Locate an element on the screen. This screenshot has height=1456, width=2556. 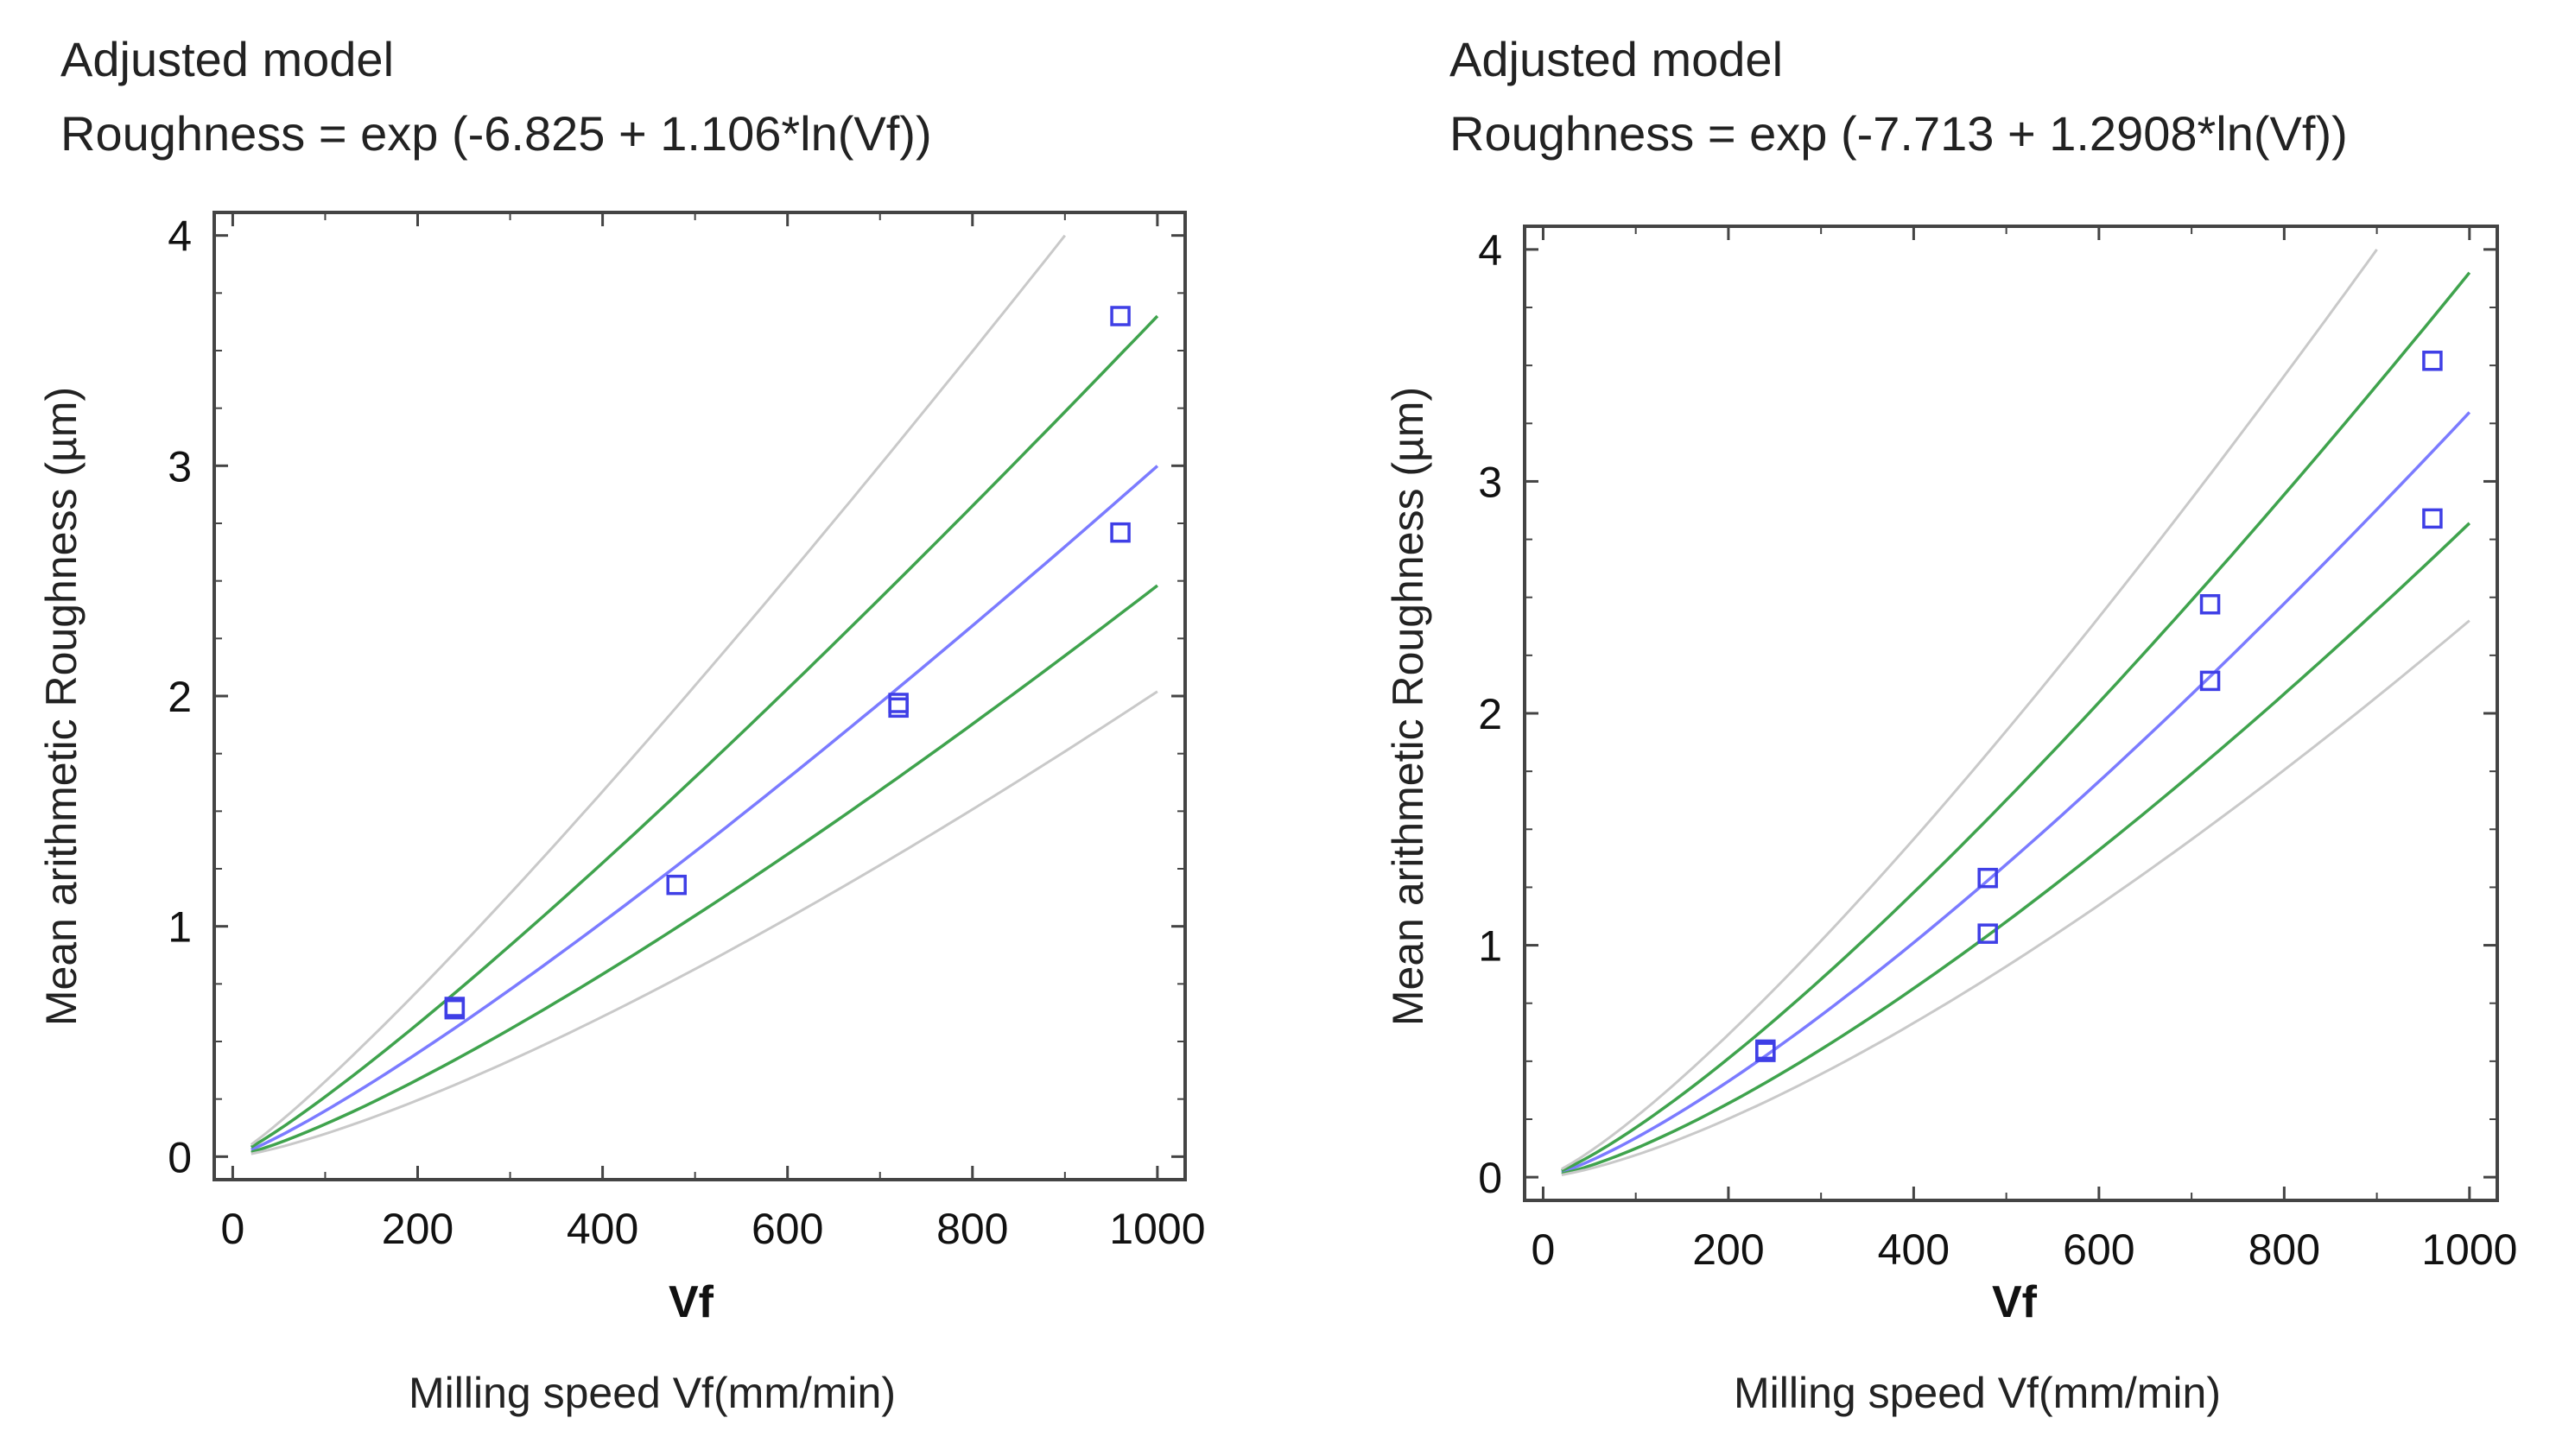
model-equation: Roughness = exp (-6.825 + 1.106*ln(Vf)) is located at coordinates (496, 134).